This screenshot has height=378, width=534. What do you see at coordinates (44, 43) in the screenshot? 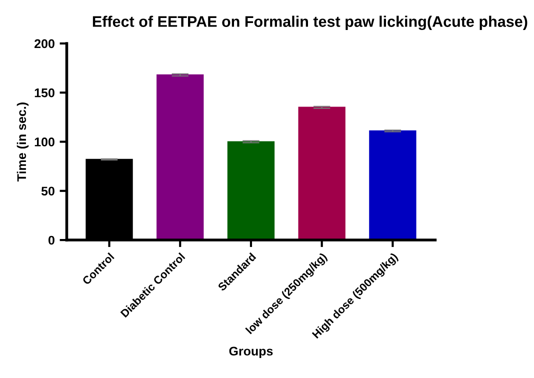
I see `y-tick-label: 200` at bounding box center [44, 43].